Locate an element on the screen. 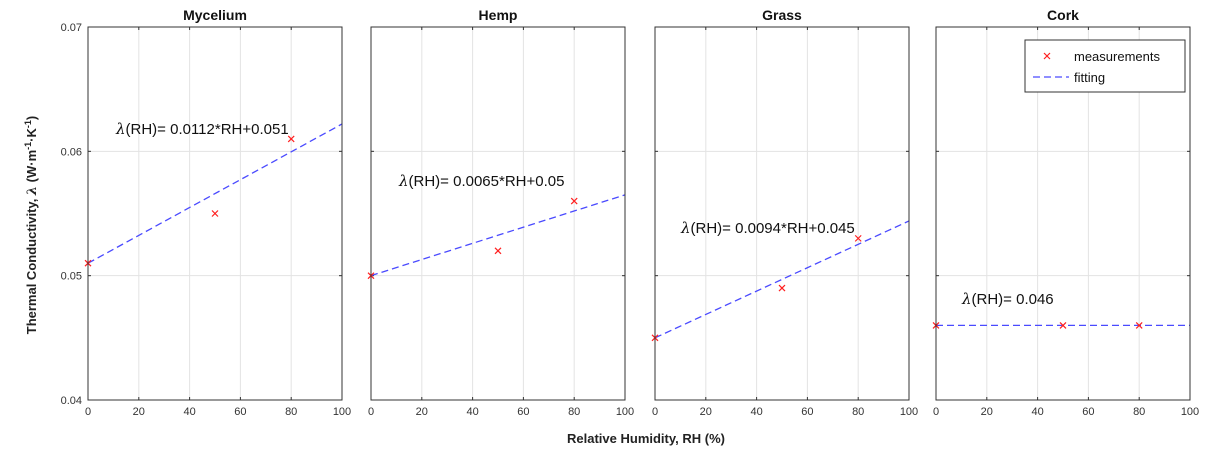 Image resolution: width=1206 pixels, height=450 pixels. fit-equation: λ(RH)= 0.0094*RH+0.045 is located at coordinates (767, 228).